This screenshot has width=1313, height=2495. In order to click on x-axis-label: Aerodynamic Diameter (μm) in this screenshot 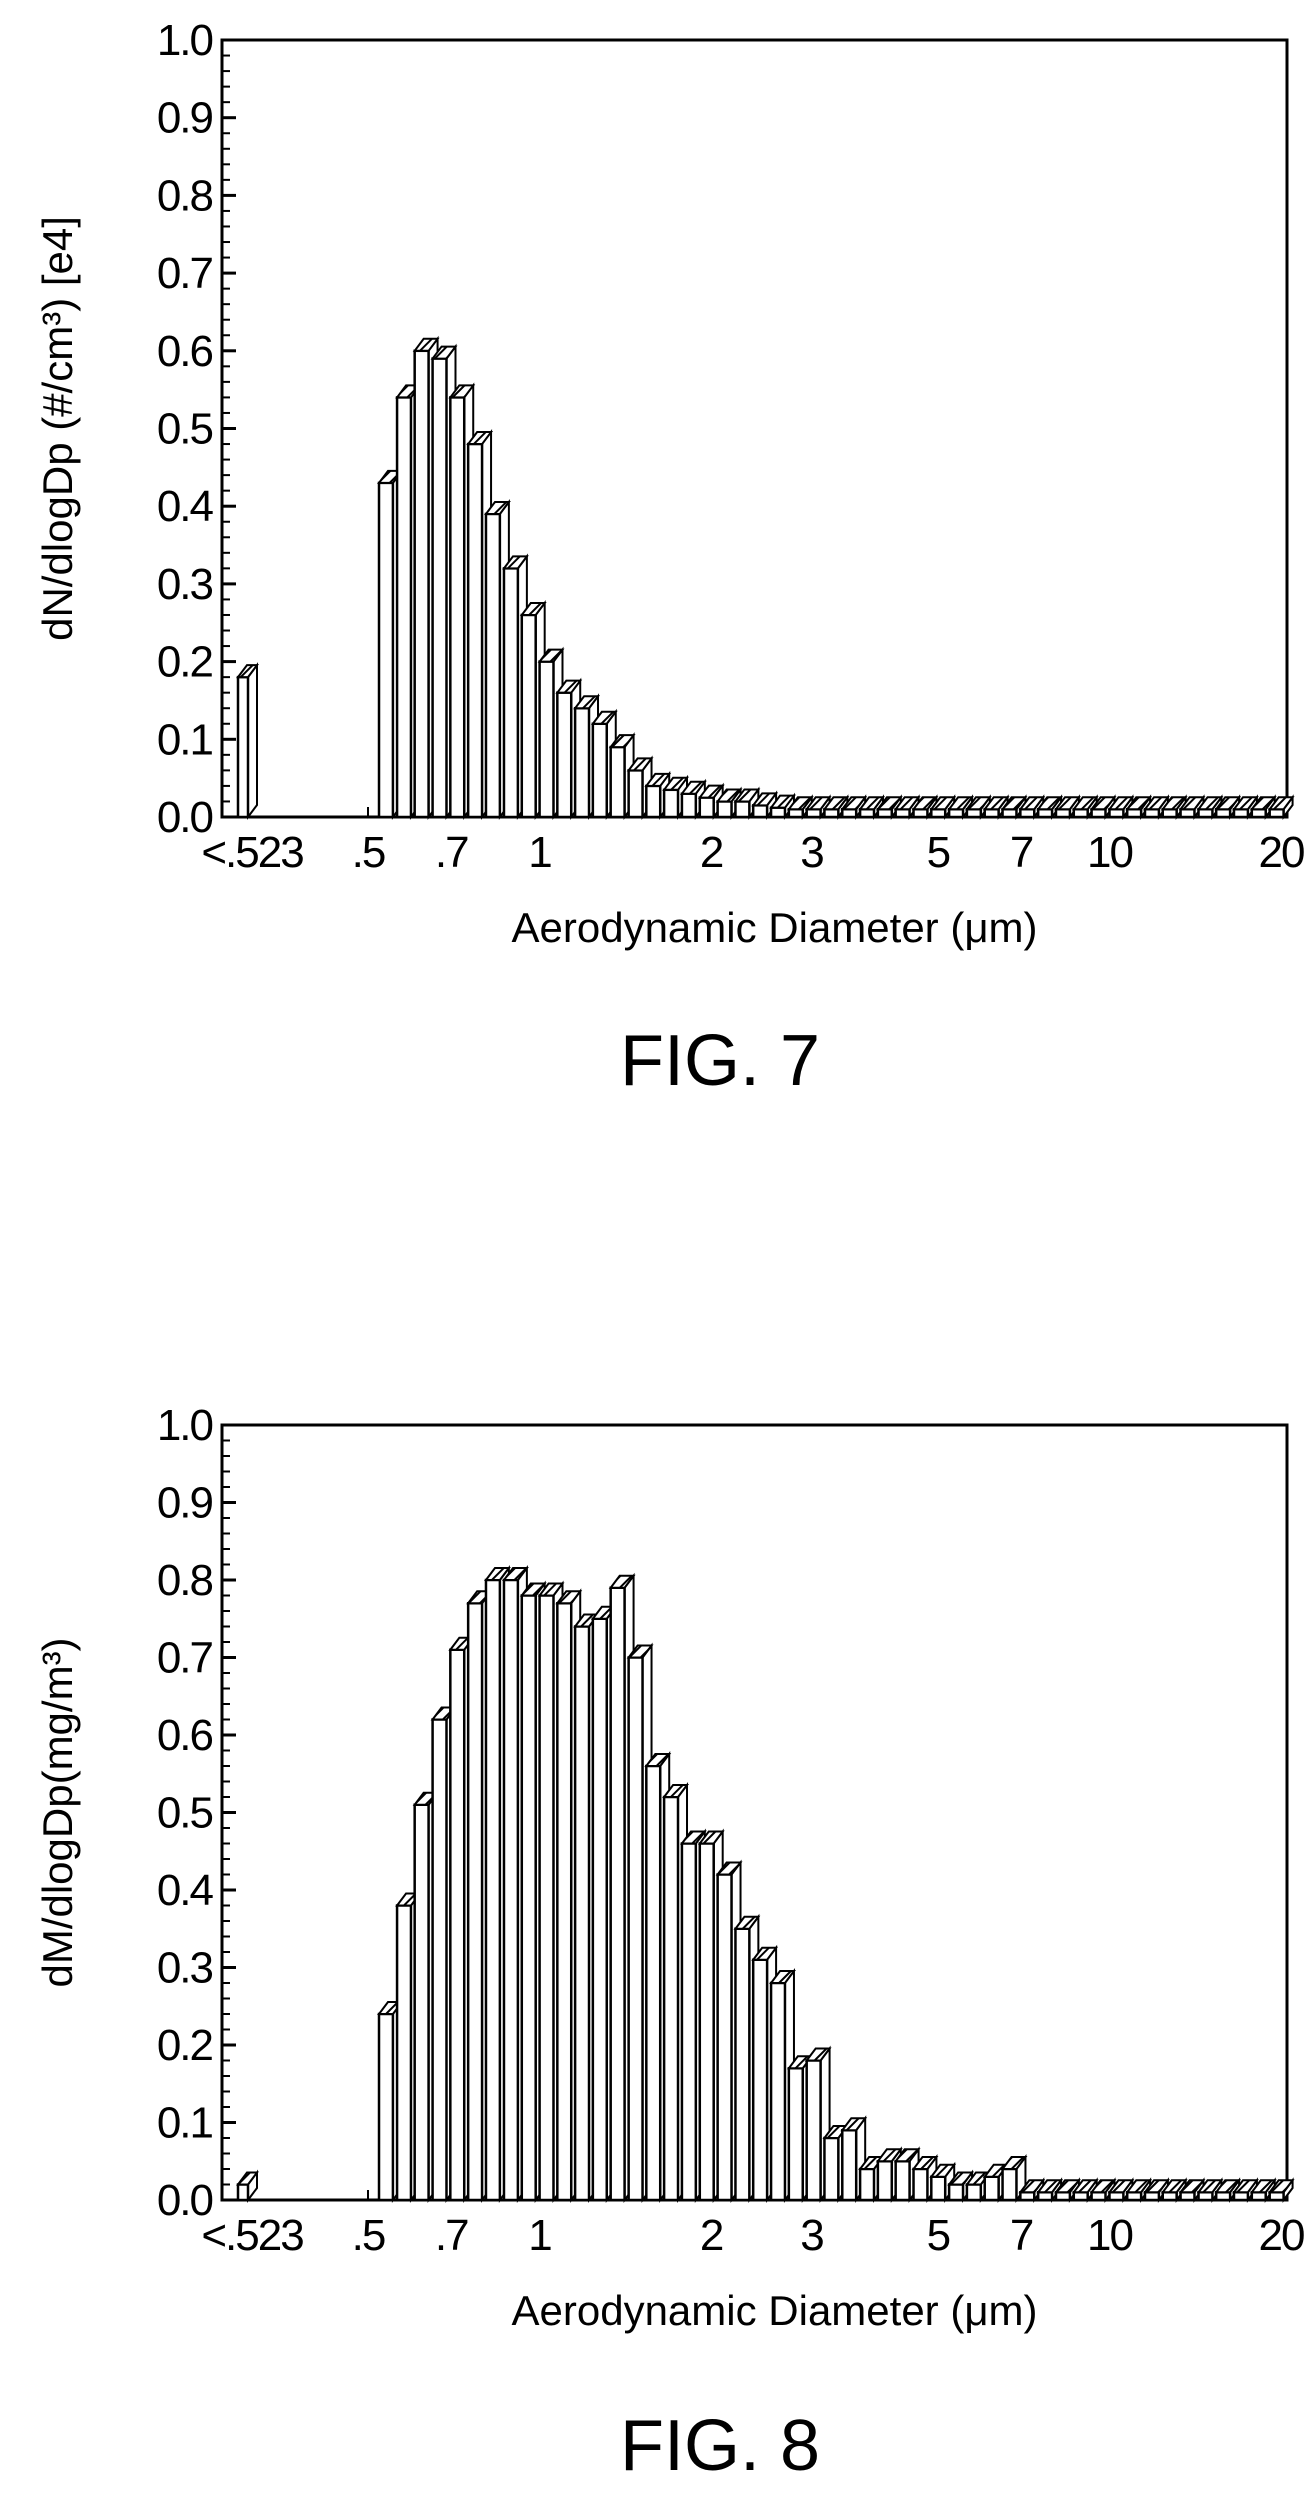, I will do `click(775, 2310)`.